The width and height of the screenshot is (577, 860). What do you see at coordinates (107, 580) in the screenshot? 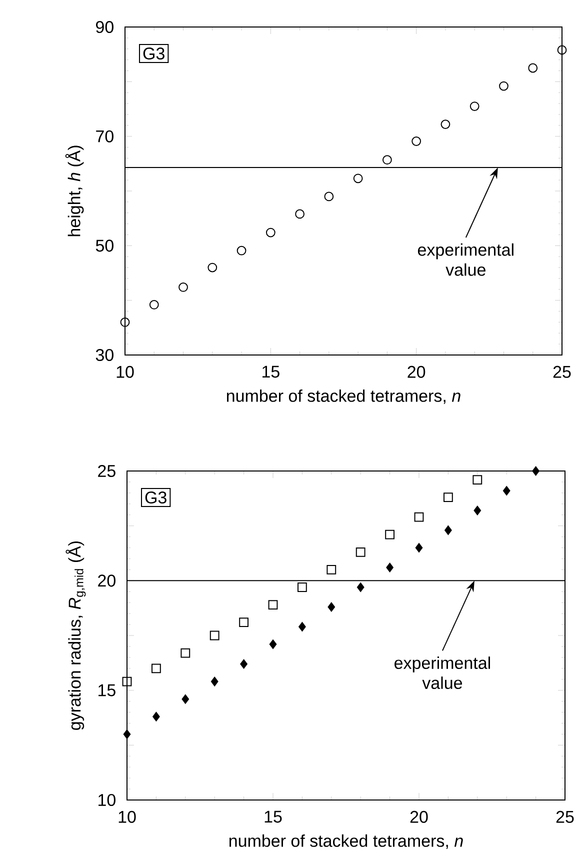
I see `y-tick-label: 20` at bounding box center [107, 580].